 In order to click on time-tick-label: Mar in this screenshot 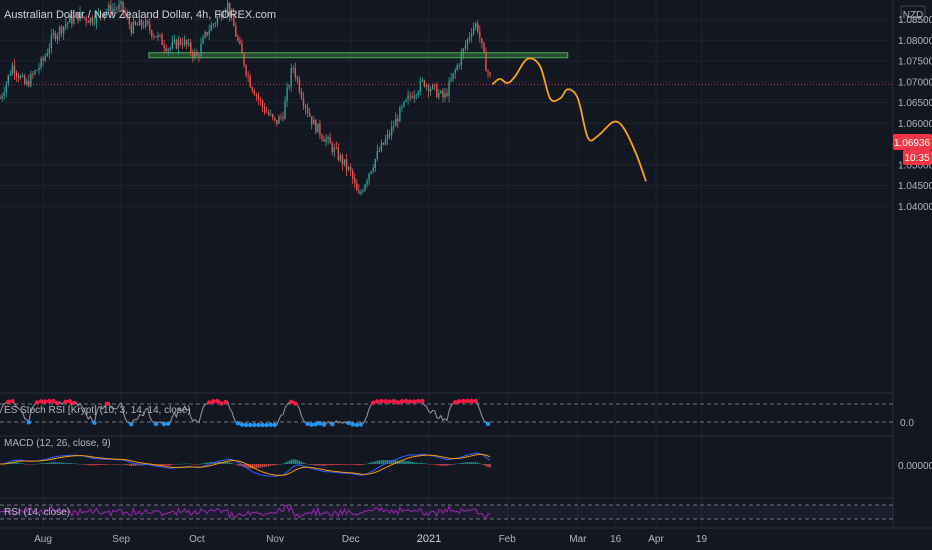, I will do `click(578, 539)`.